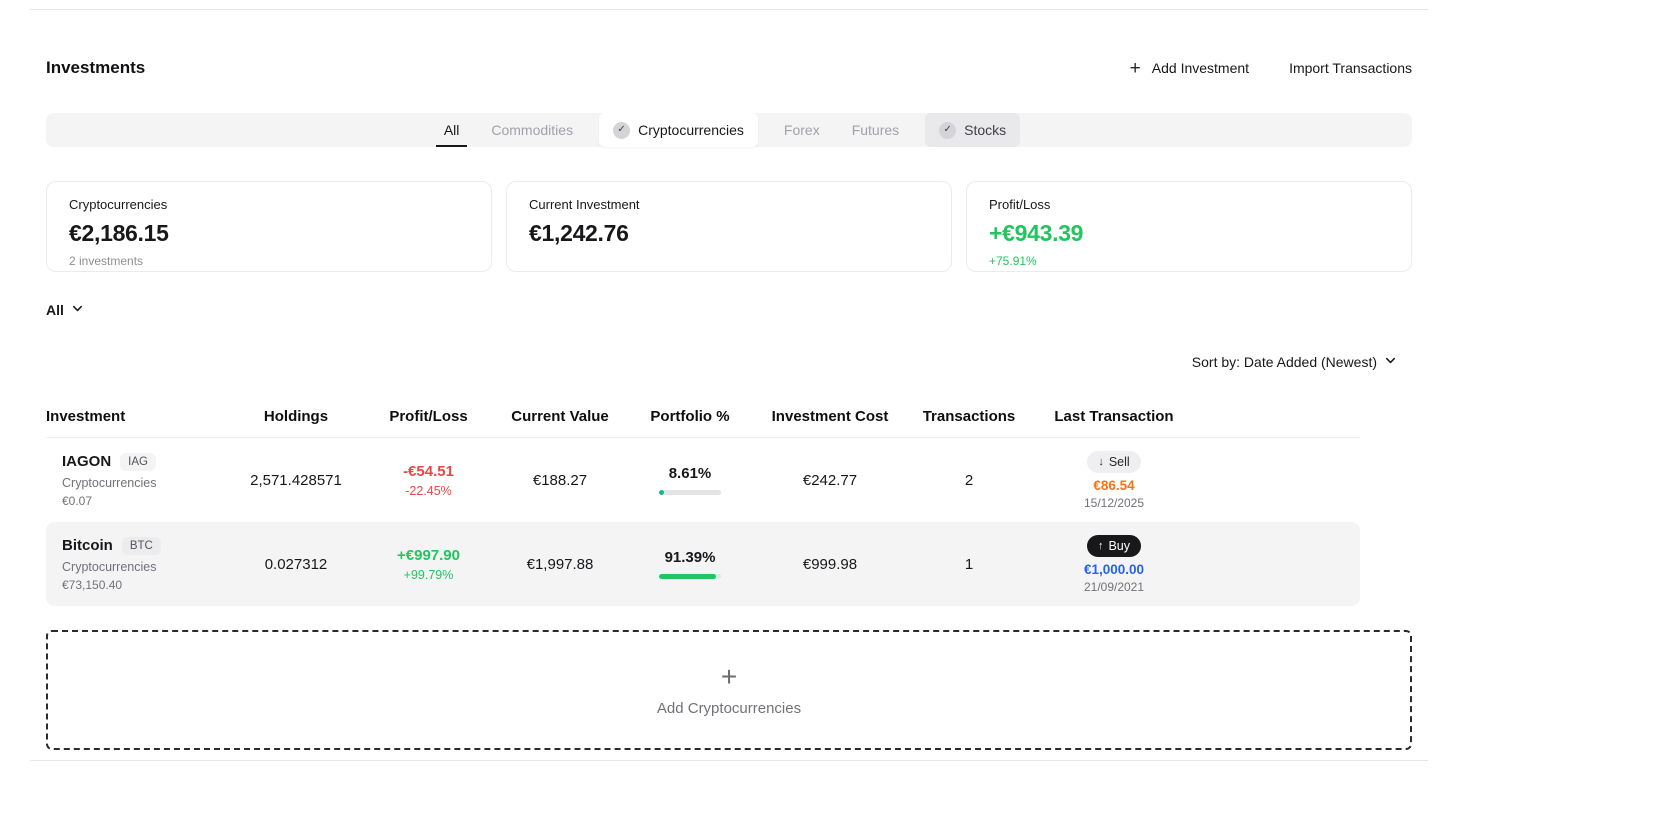  Describe the element at coordinates (560, 416) in the screenshot. I see `col-current-value: Current Value` at that location.